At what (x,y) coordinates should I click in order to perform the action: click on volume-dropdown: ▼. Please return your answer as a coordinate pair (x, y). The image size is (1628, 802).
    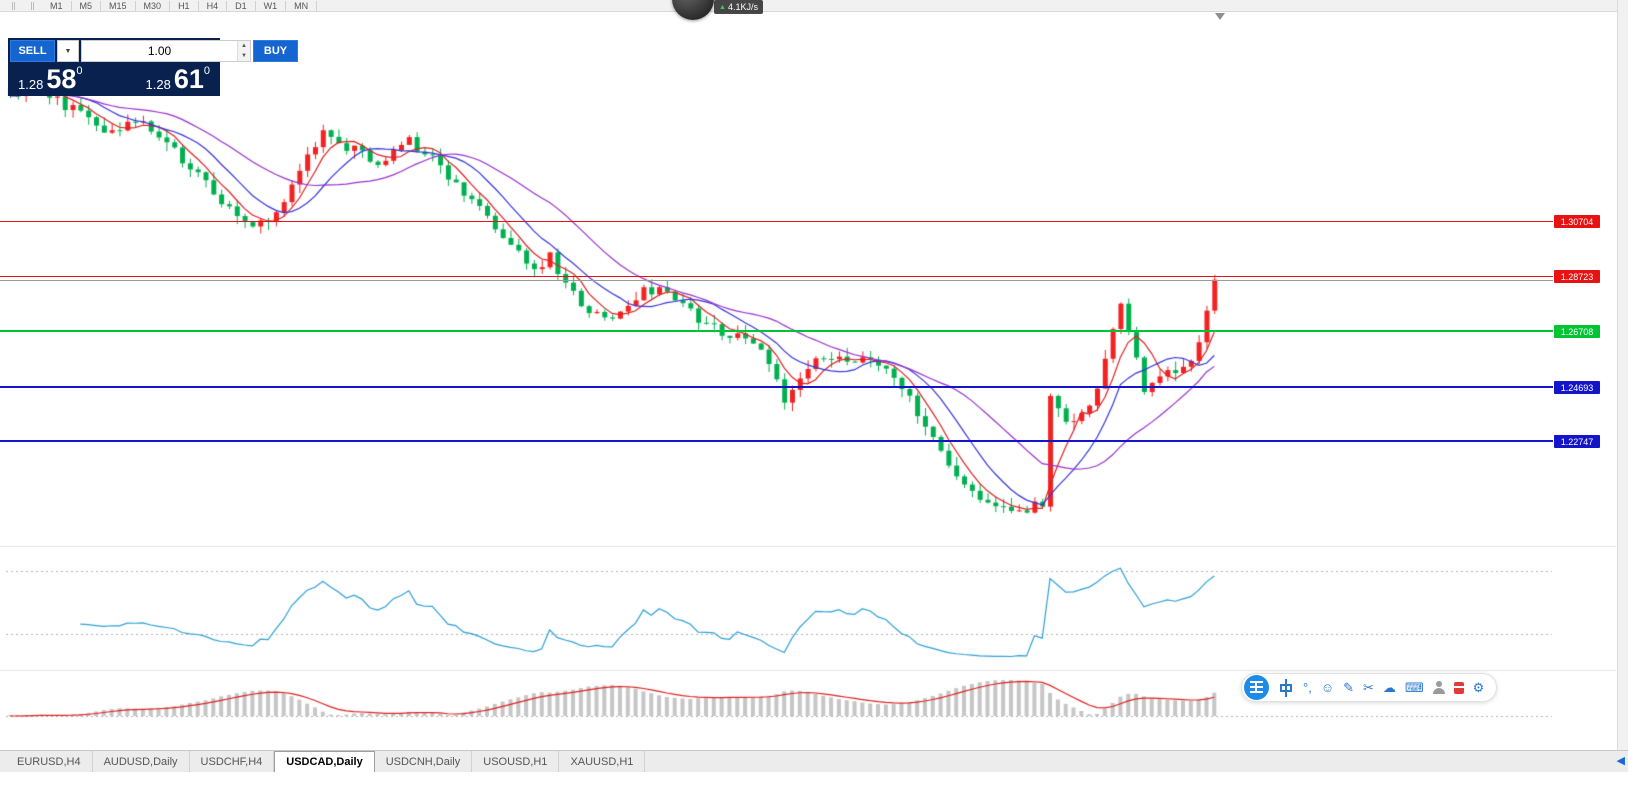
    Looking at the image, I should click on (68, 51).